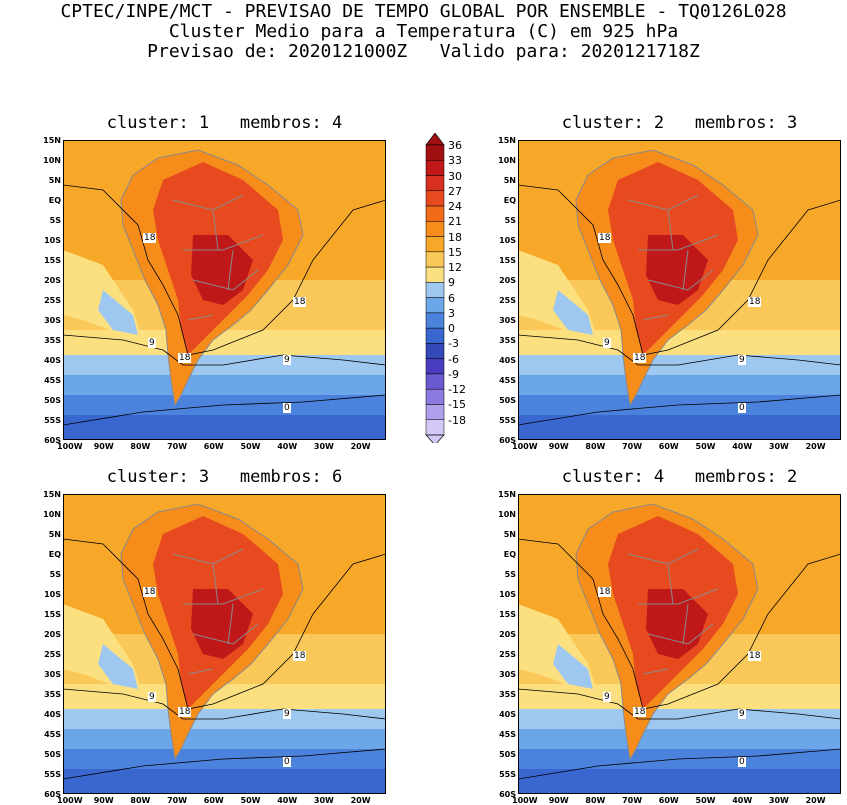 This screenshot has height=805, width=847. What do you see at coordinates (52, 654) in the screenshot?
I see `lat-tick-label: 25S` at bounding box center [52, 654].